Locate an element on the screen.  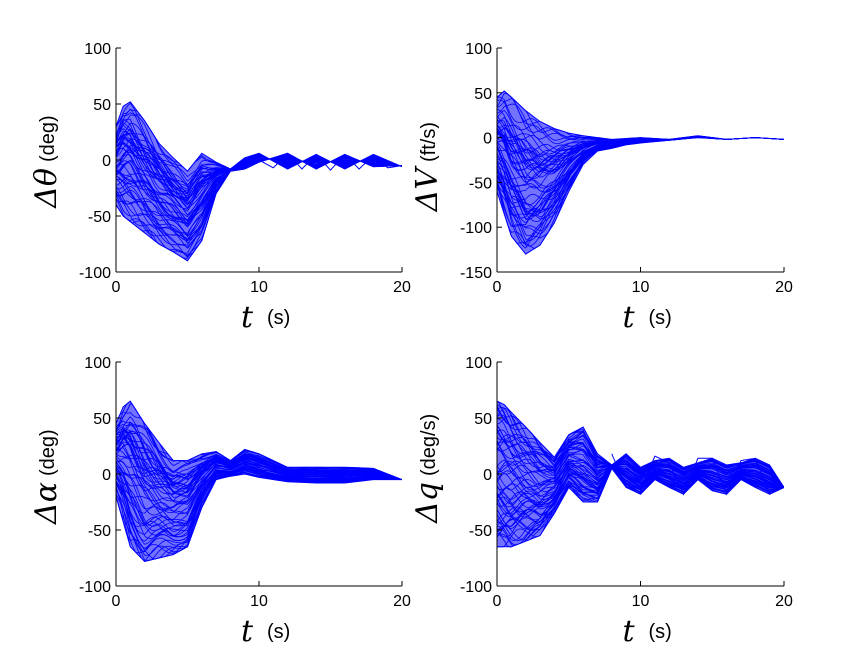
y-axis-symbol: Δα is located at coordinates (46, 503).